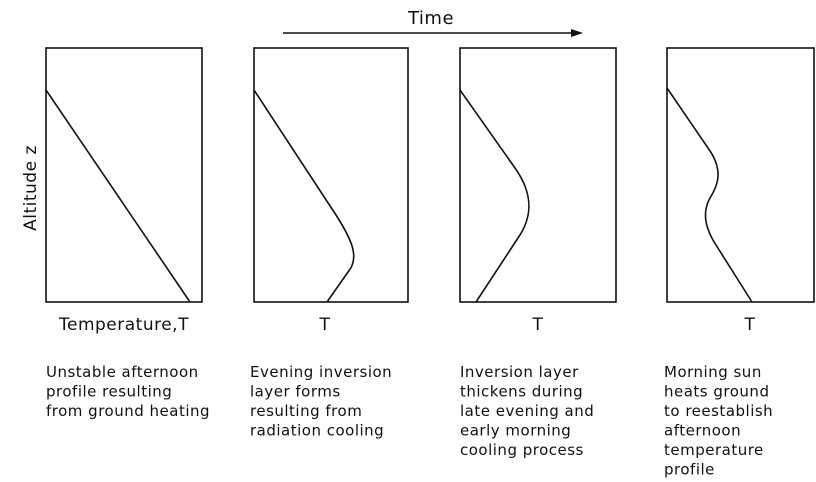  What do you see at coordinates (519, 372) in the screenshot?
I see `caption-line: Inversion layer` at bounding box center [519, 372].